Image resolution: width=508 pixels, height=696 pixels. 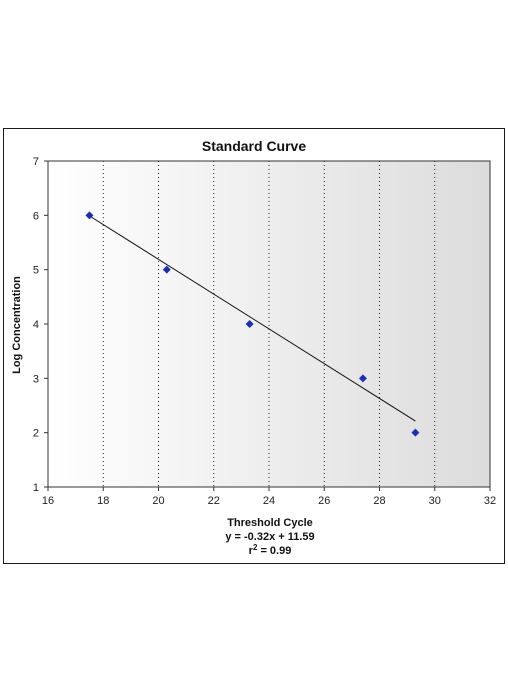 I want to click on trendline-equation: y = -0.32x + 11.59, so click(x=269, y=537).